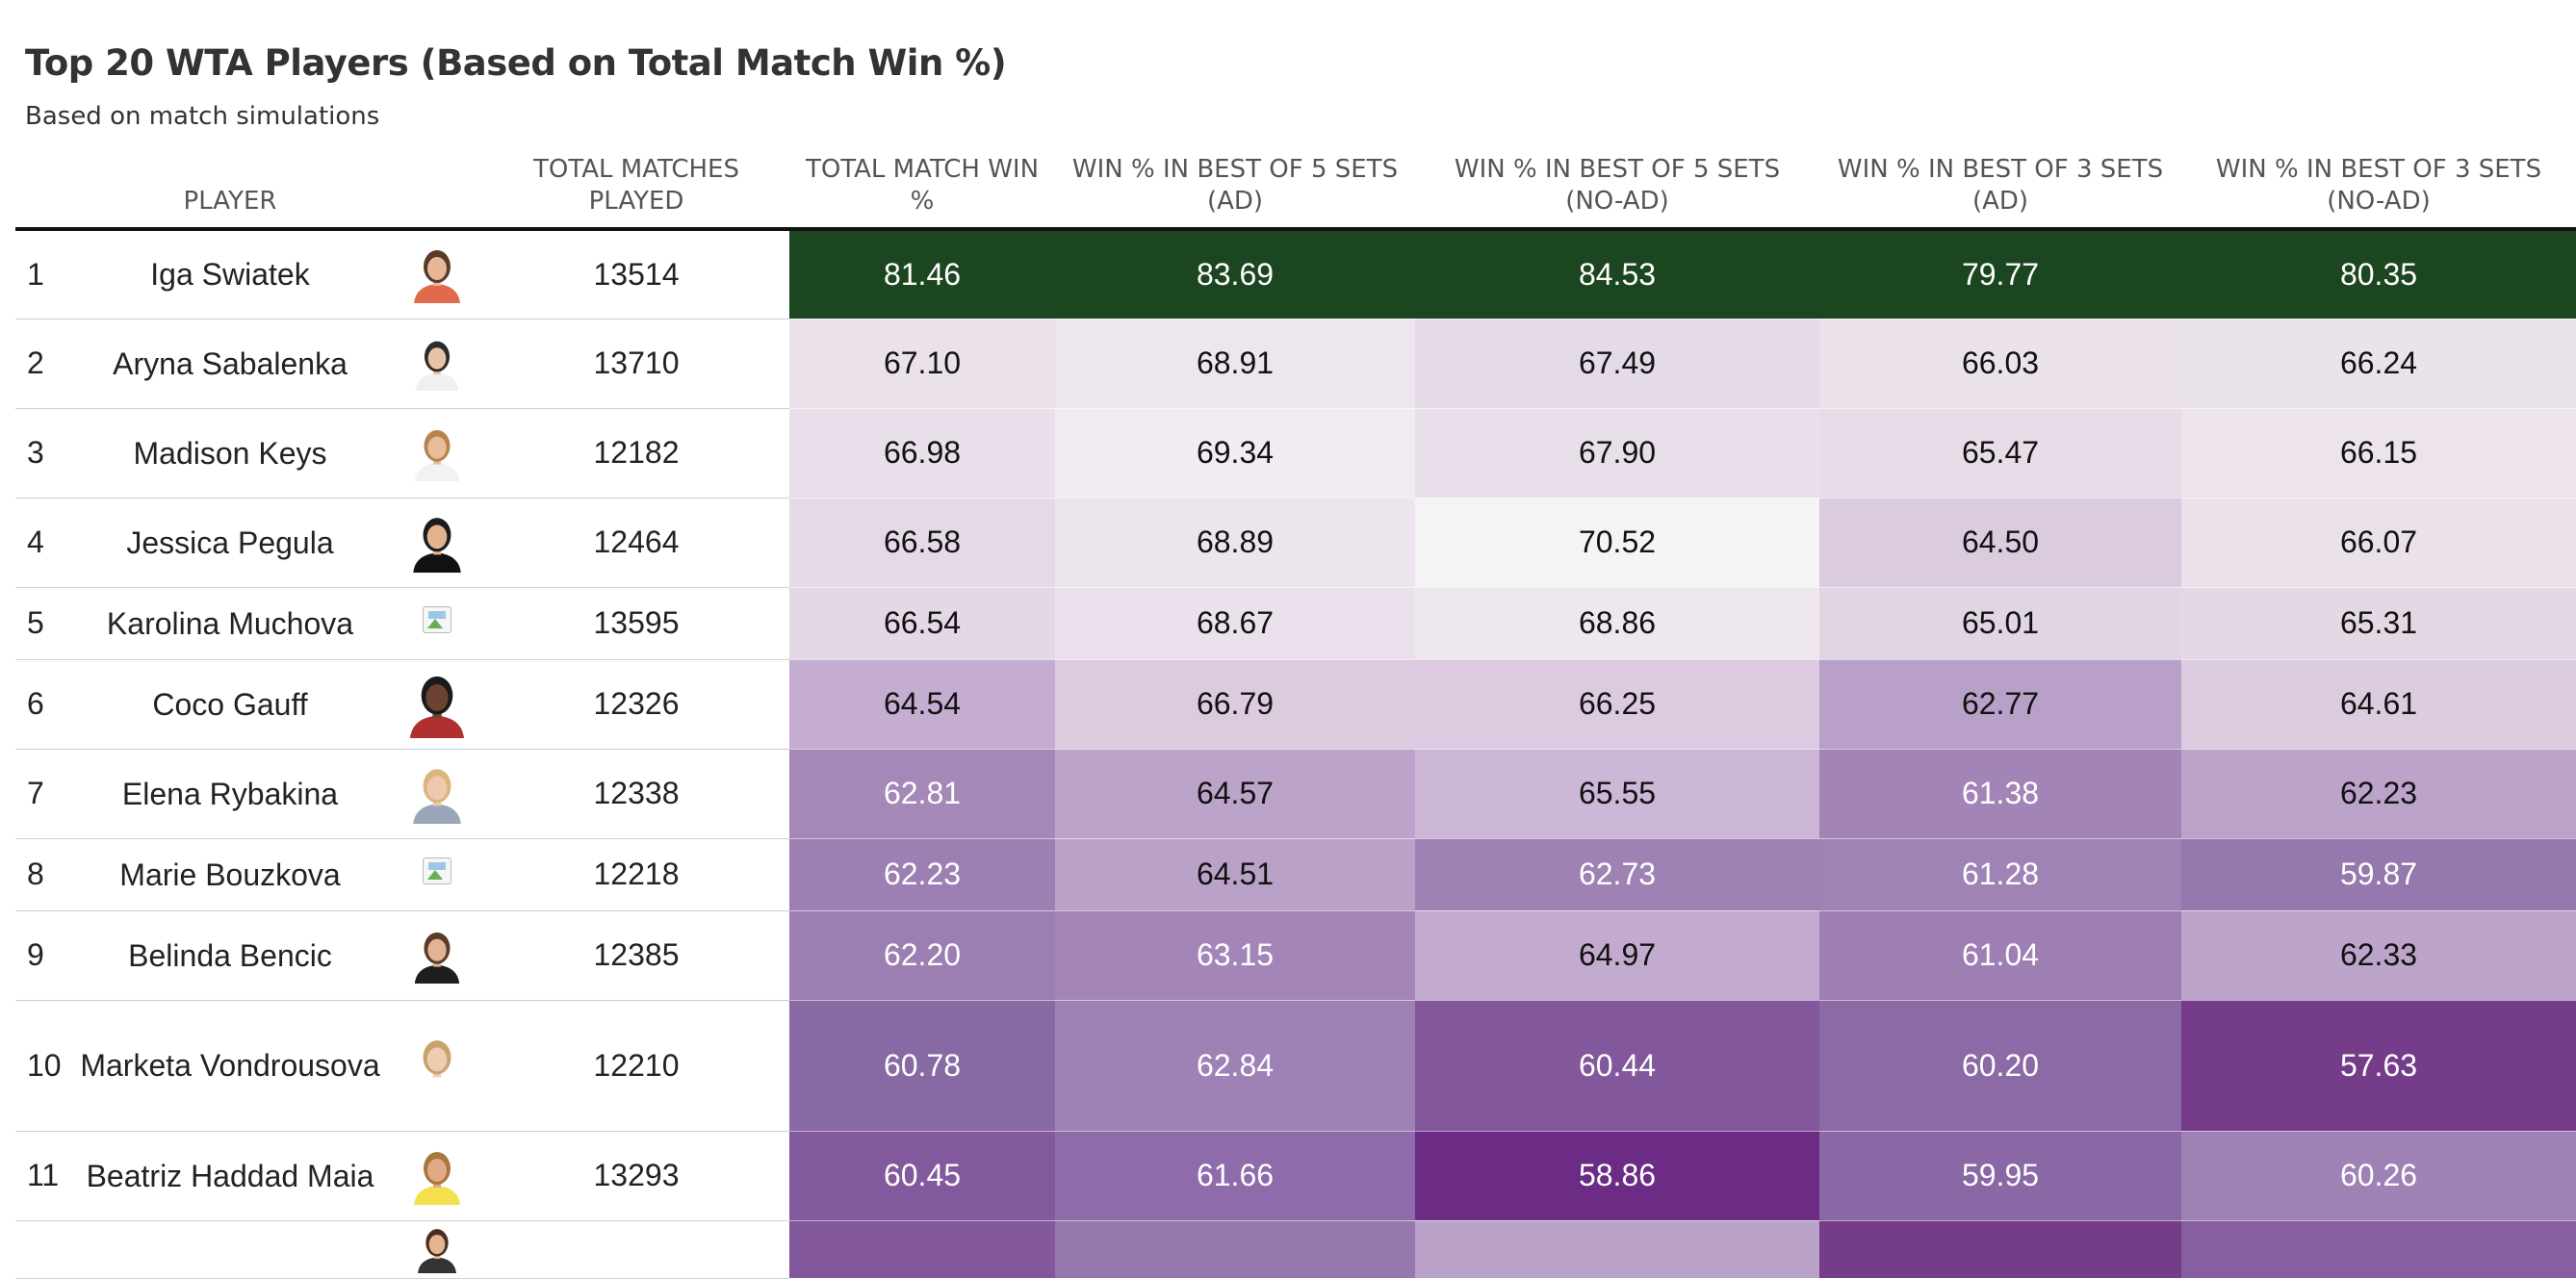 The width and height of the screenshot is (2576, 1279). Describe the element at coordinates (1617, 1066) in the screenshot. I see `bo5-noad-cell: 60.44` at that location.